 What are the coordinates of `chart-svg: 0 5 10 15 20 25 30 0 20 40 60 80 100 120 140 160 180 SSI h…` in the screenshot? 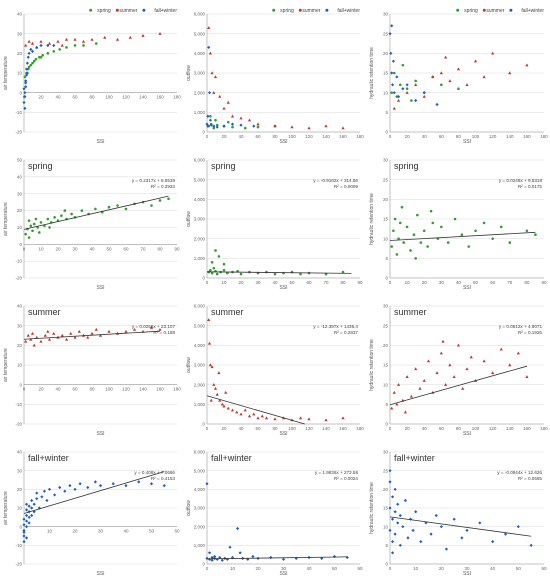 It's located at (458, 370).